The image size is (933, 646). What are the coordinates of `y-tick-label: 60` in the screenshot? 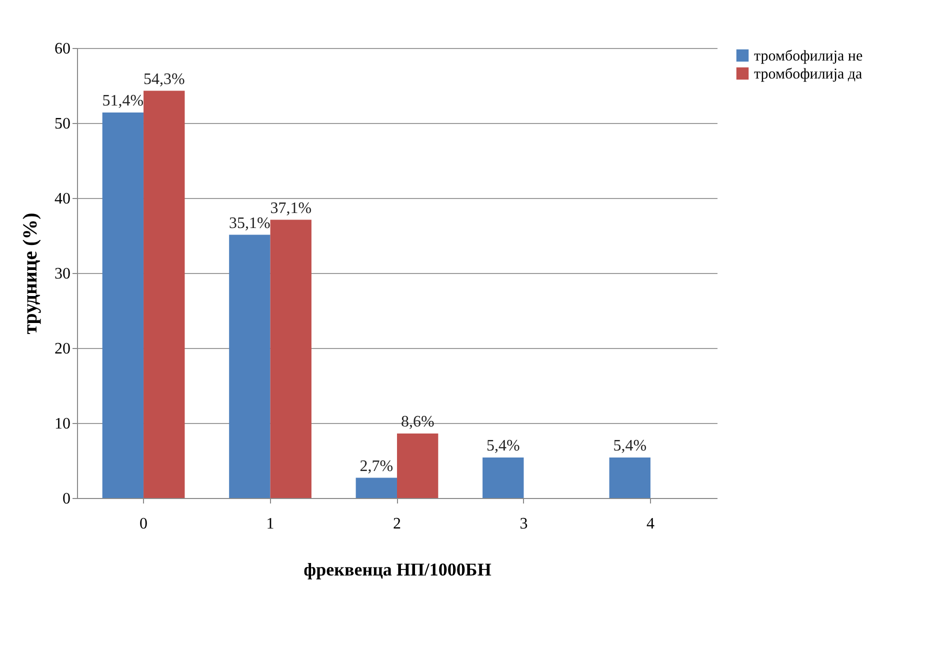 It's located at (62, 49).